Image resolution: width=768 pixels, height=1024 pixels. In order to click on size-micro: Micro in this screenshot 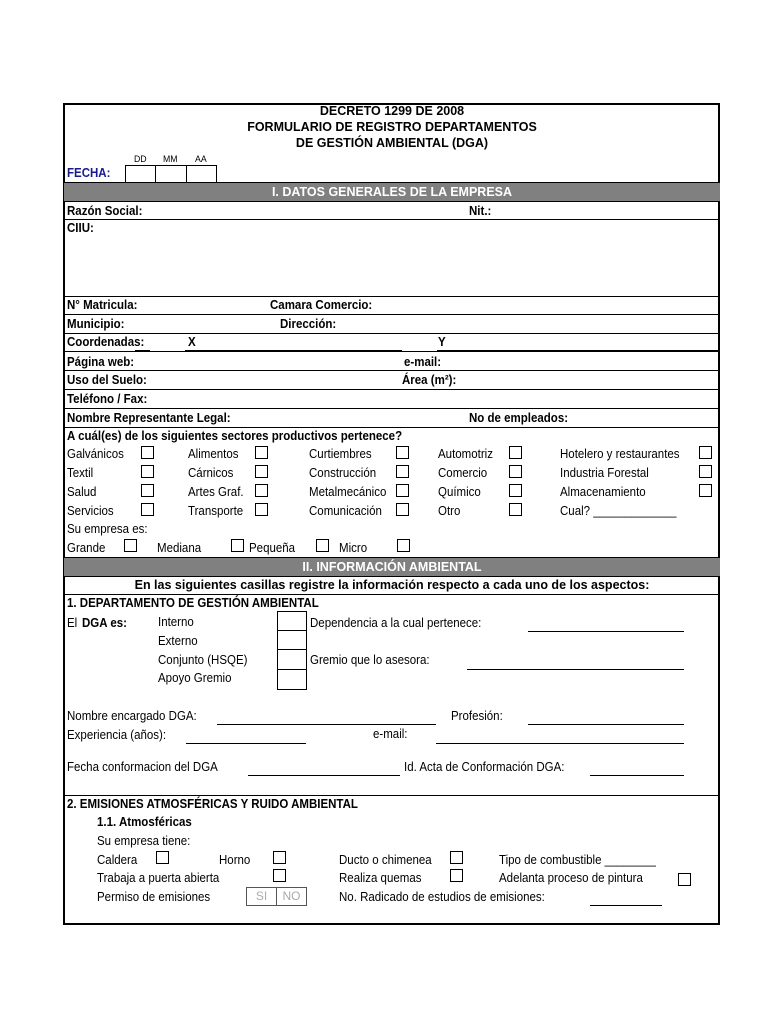, I will do `click(353, 548)`.